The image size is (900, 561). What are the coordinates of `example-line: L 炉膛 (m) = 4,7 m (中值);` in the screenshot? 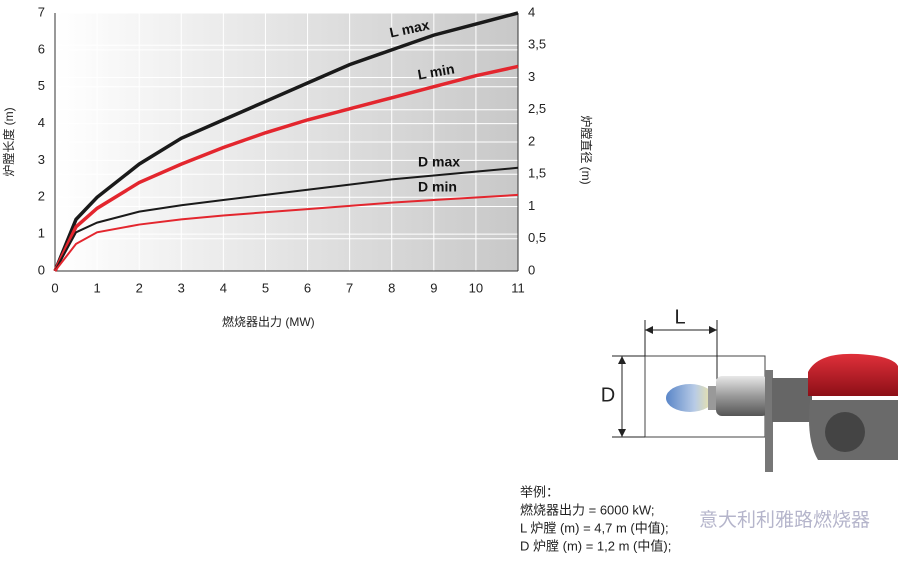 It's located at (594, 527).